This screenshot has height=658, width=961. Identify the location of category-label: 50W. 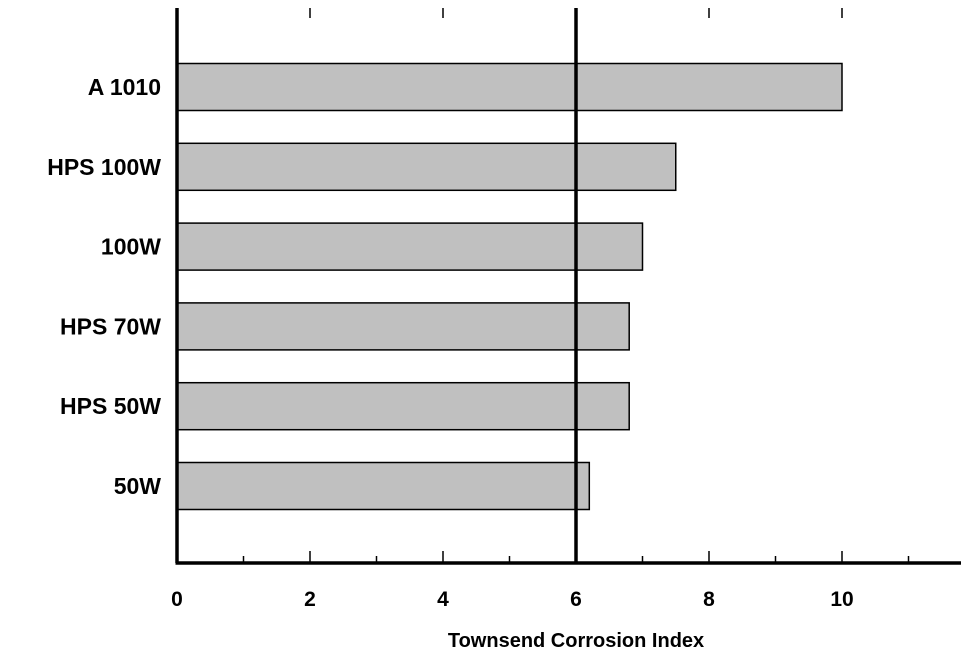
(138, 486).